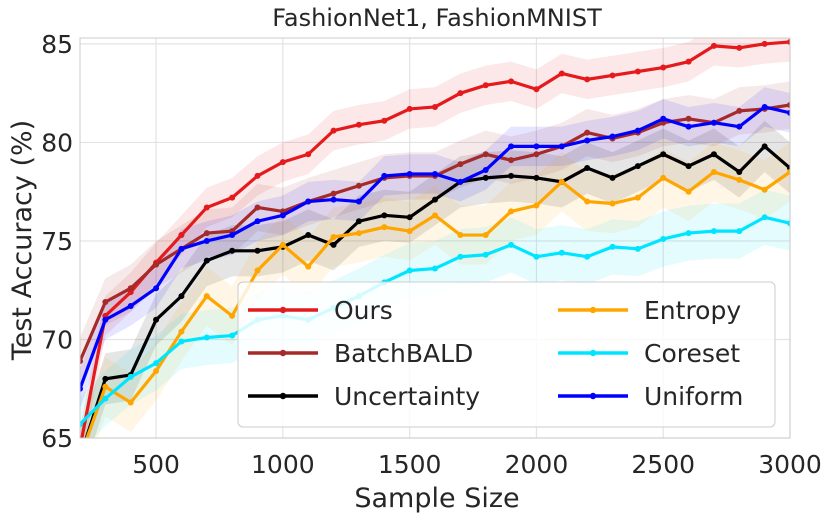  I want to click on legend-item-entropy: Entropy, so click(649, 310).